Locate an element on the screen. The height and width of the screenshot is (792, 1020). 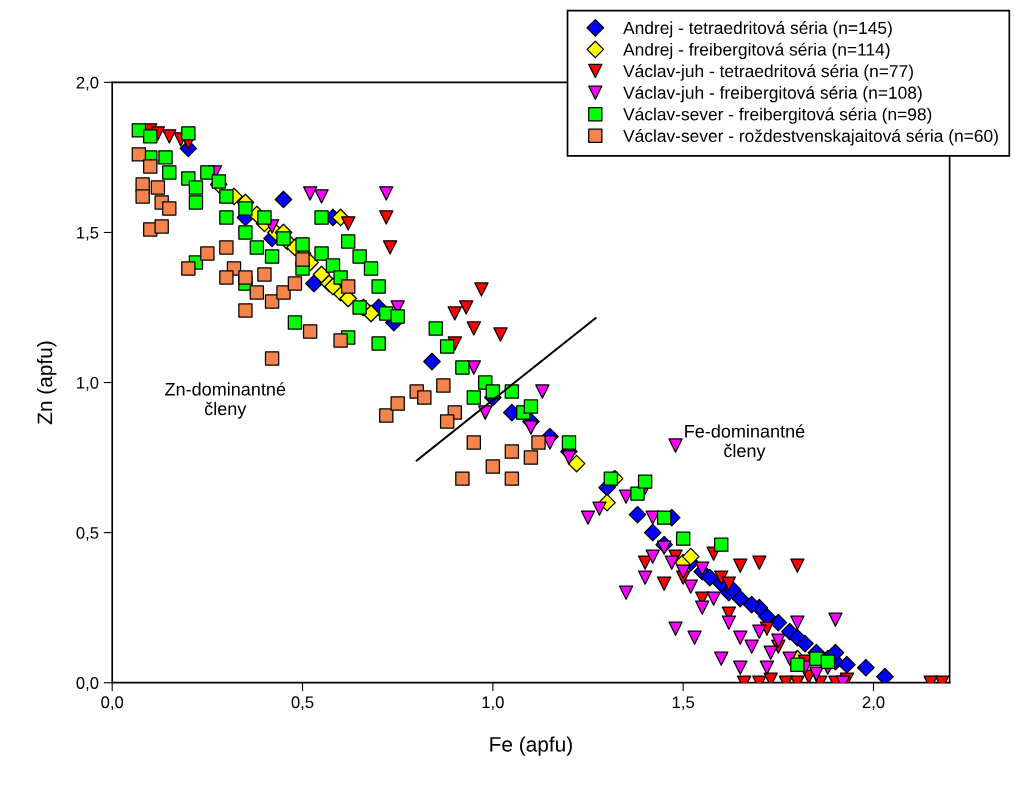
y-tick-label: 1,0 is located at coordinates (88, 383).